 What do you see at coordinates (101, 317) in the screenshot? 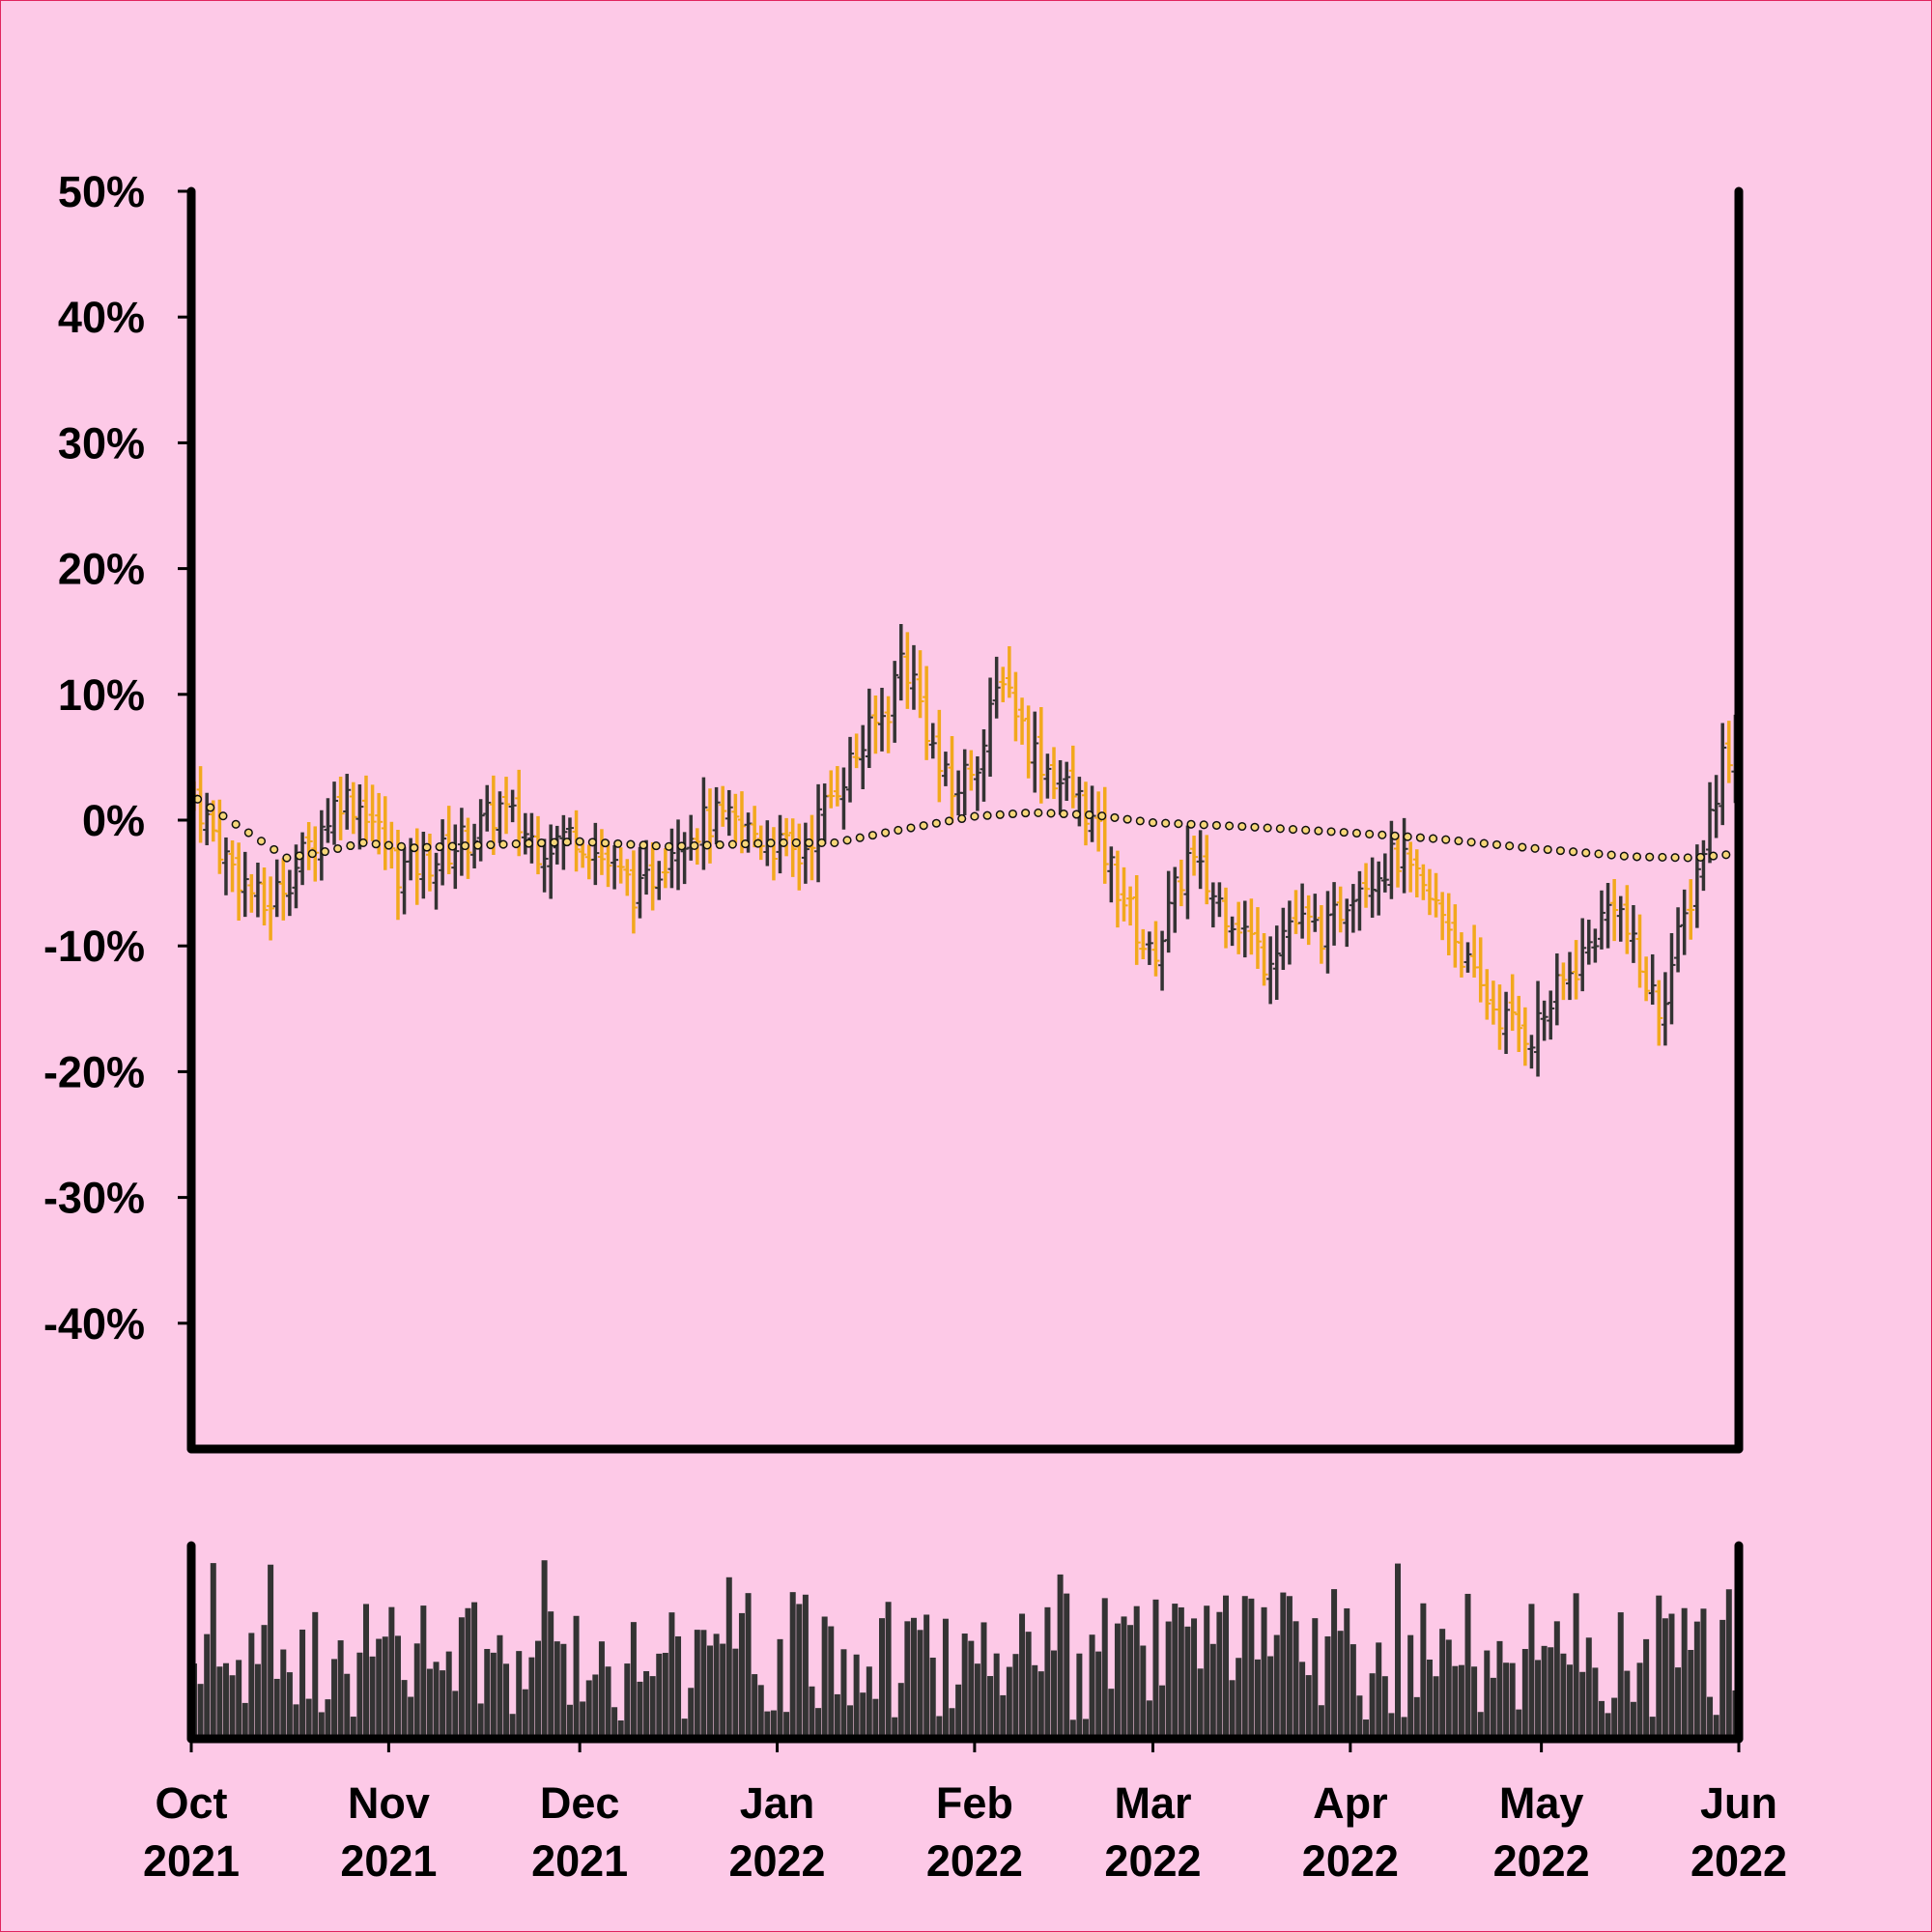
I see `y-tick-label: 40%` at bounding box center [101, 317].